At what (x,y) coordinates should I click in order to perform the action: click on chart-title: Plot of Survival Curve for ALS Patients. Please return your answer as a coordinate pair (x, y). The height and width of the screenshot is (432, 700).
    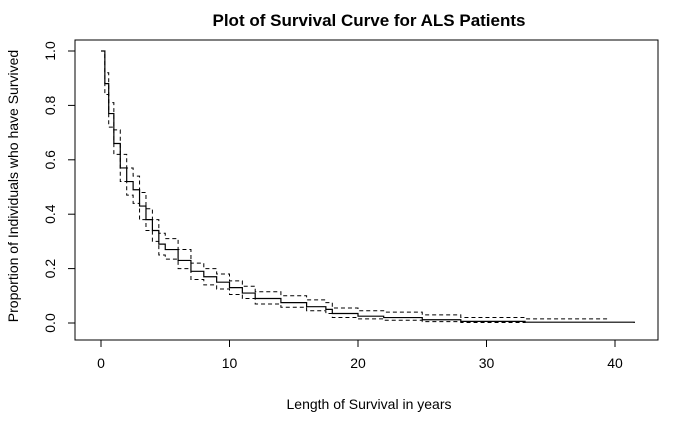
    Looking at the image, I should click on (369, 20).